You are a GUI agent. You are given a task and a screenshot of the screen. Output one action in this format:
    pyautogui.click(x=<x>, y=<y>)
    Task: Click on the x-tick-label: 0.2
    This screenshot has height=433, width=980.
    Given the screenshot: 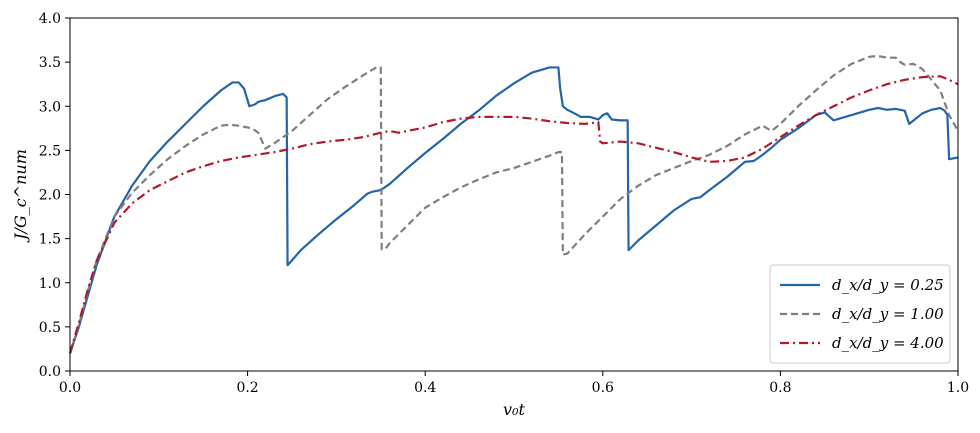 What is the action you would take?
    pyautogui.click(x=247, y=388)
    